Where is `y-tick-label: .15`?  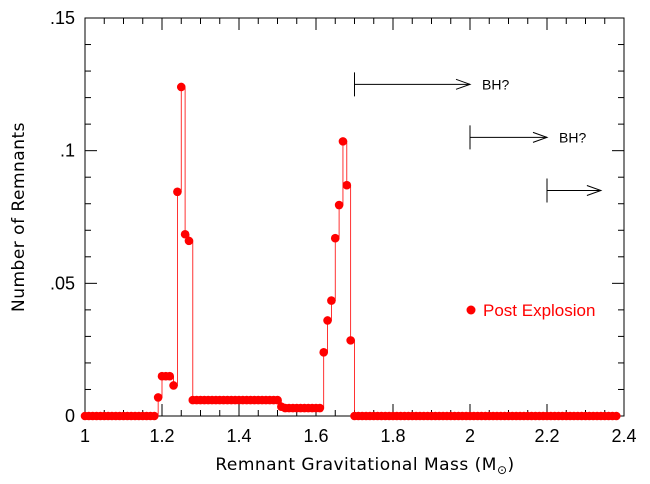 y-tick-label: .15 is located at coordinates (62, 18).